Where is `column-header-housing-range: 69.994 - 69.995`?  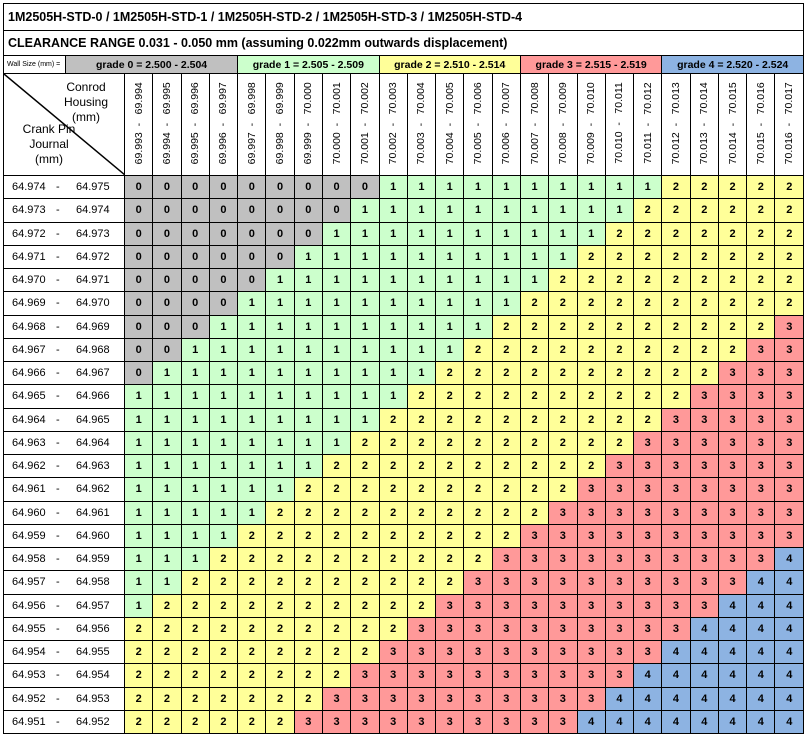
column-header-housing-range: 69.994 - 69.995 is located at coordinates (167, 124).